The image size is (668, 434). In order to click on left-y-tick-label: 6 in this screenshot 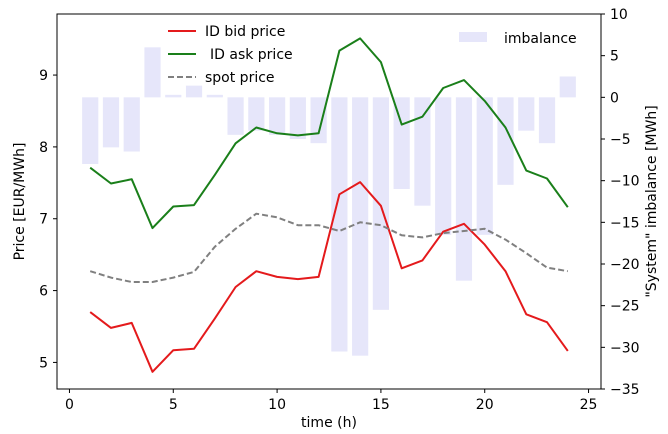, I will do `click(43, 292)`.